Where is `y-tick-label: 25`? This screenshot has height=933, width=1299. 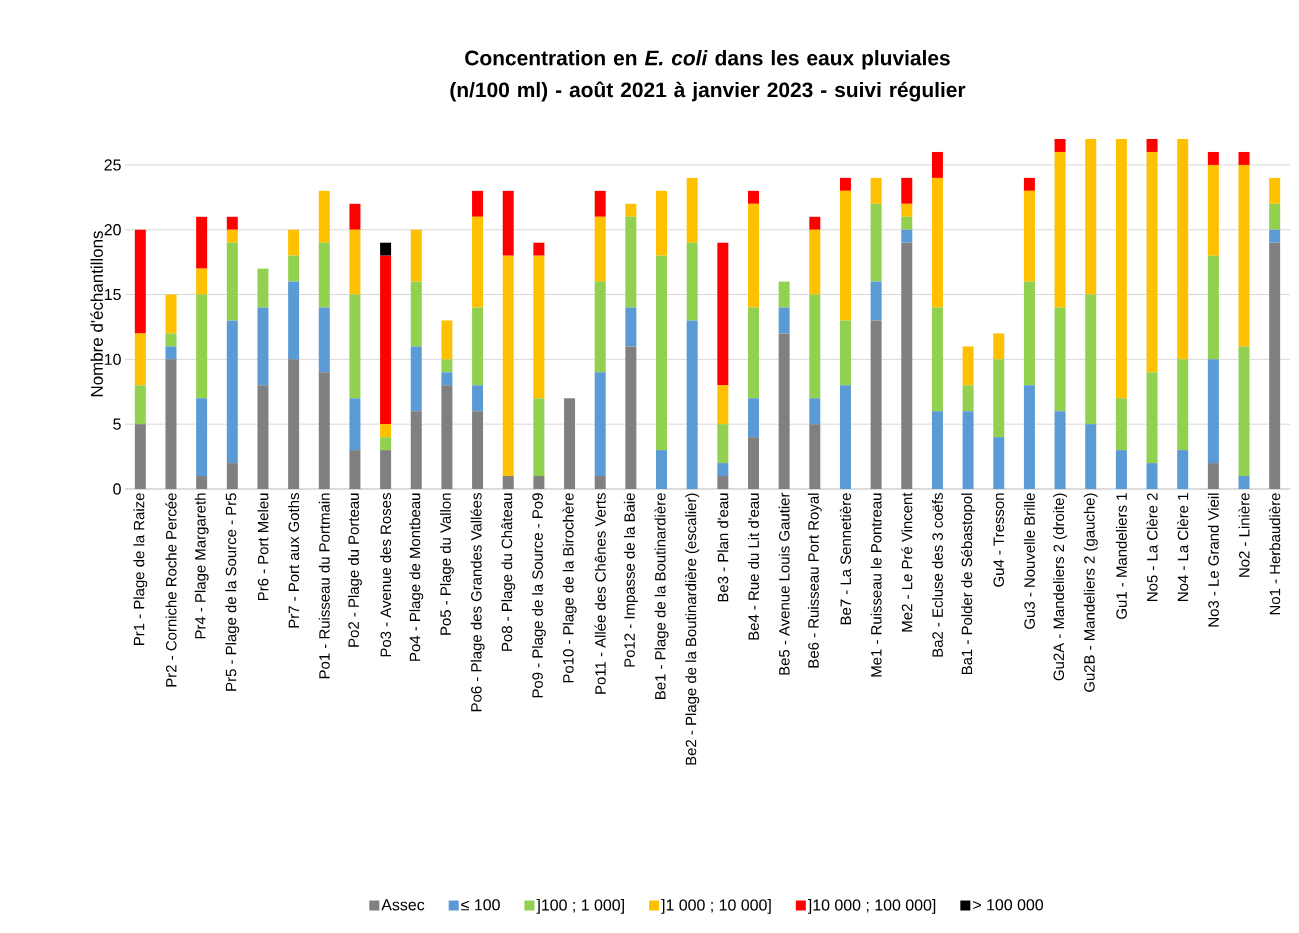
y-tick-label: 25 is located at coordinates (112, 165).